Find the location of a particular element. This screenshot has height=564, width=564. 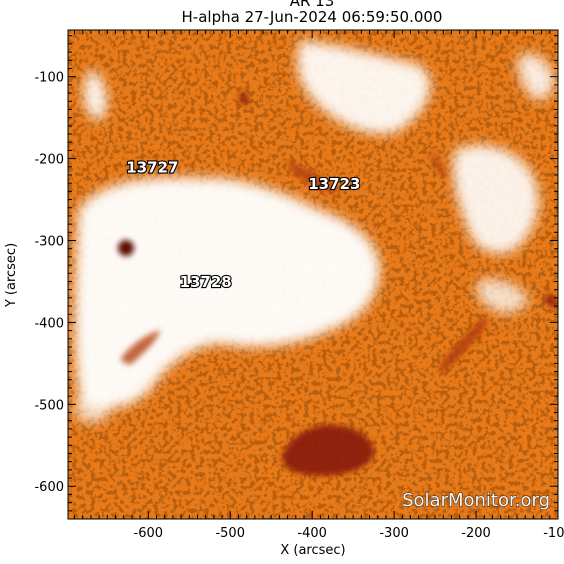

y-axis-label: Y (arcsec) is located at coordinates (11, 275).